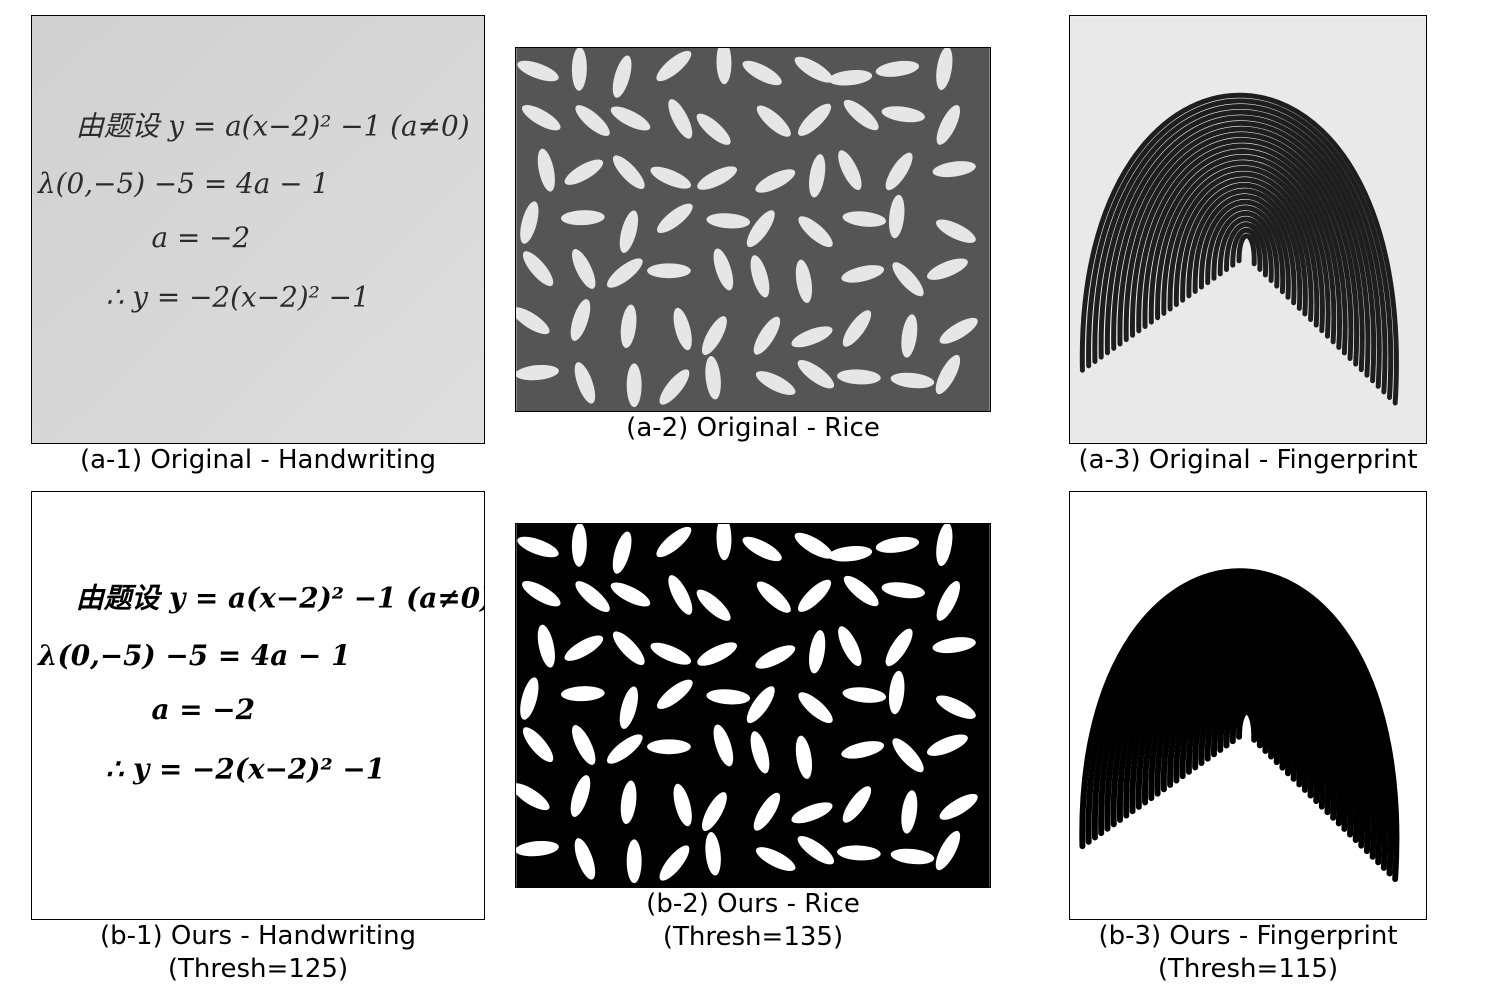  Describe the element at coordinates (753, 904) in the screenshot. I see `caption-b2-line1: (b-2) Ours - Rice` at that location.